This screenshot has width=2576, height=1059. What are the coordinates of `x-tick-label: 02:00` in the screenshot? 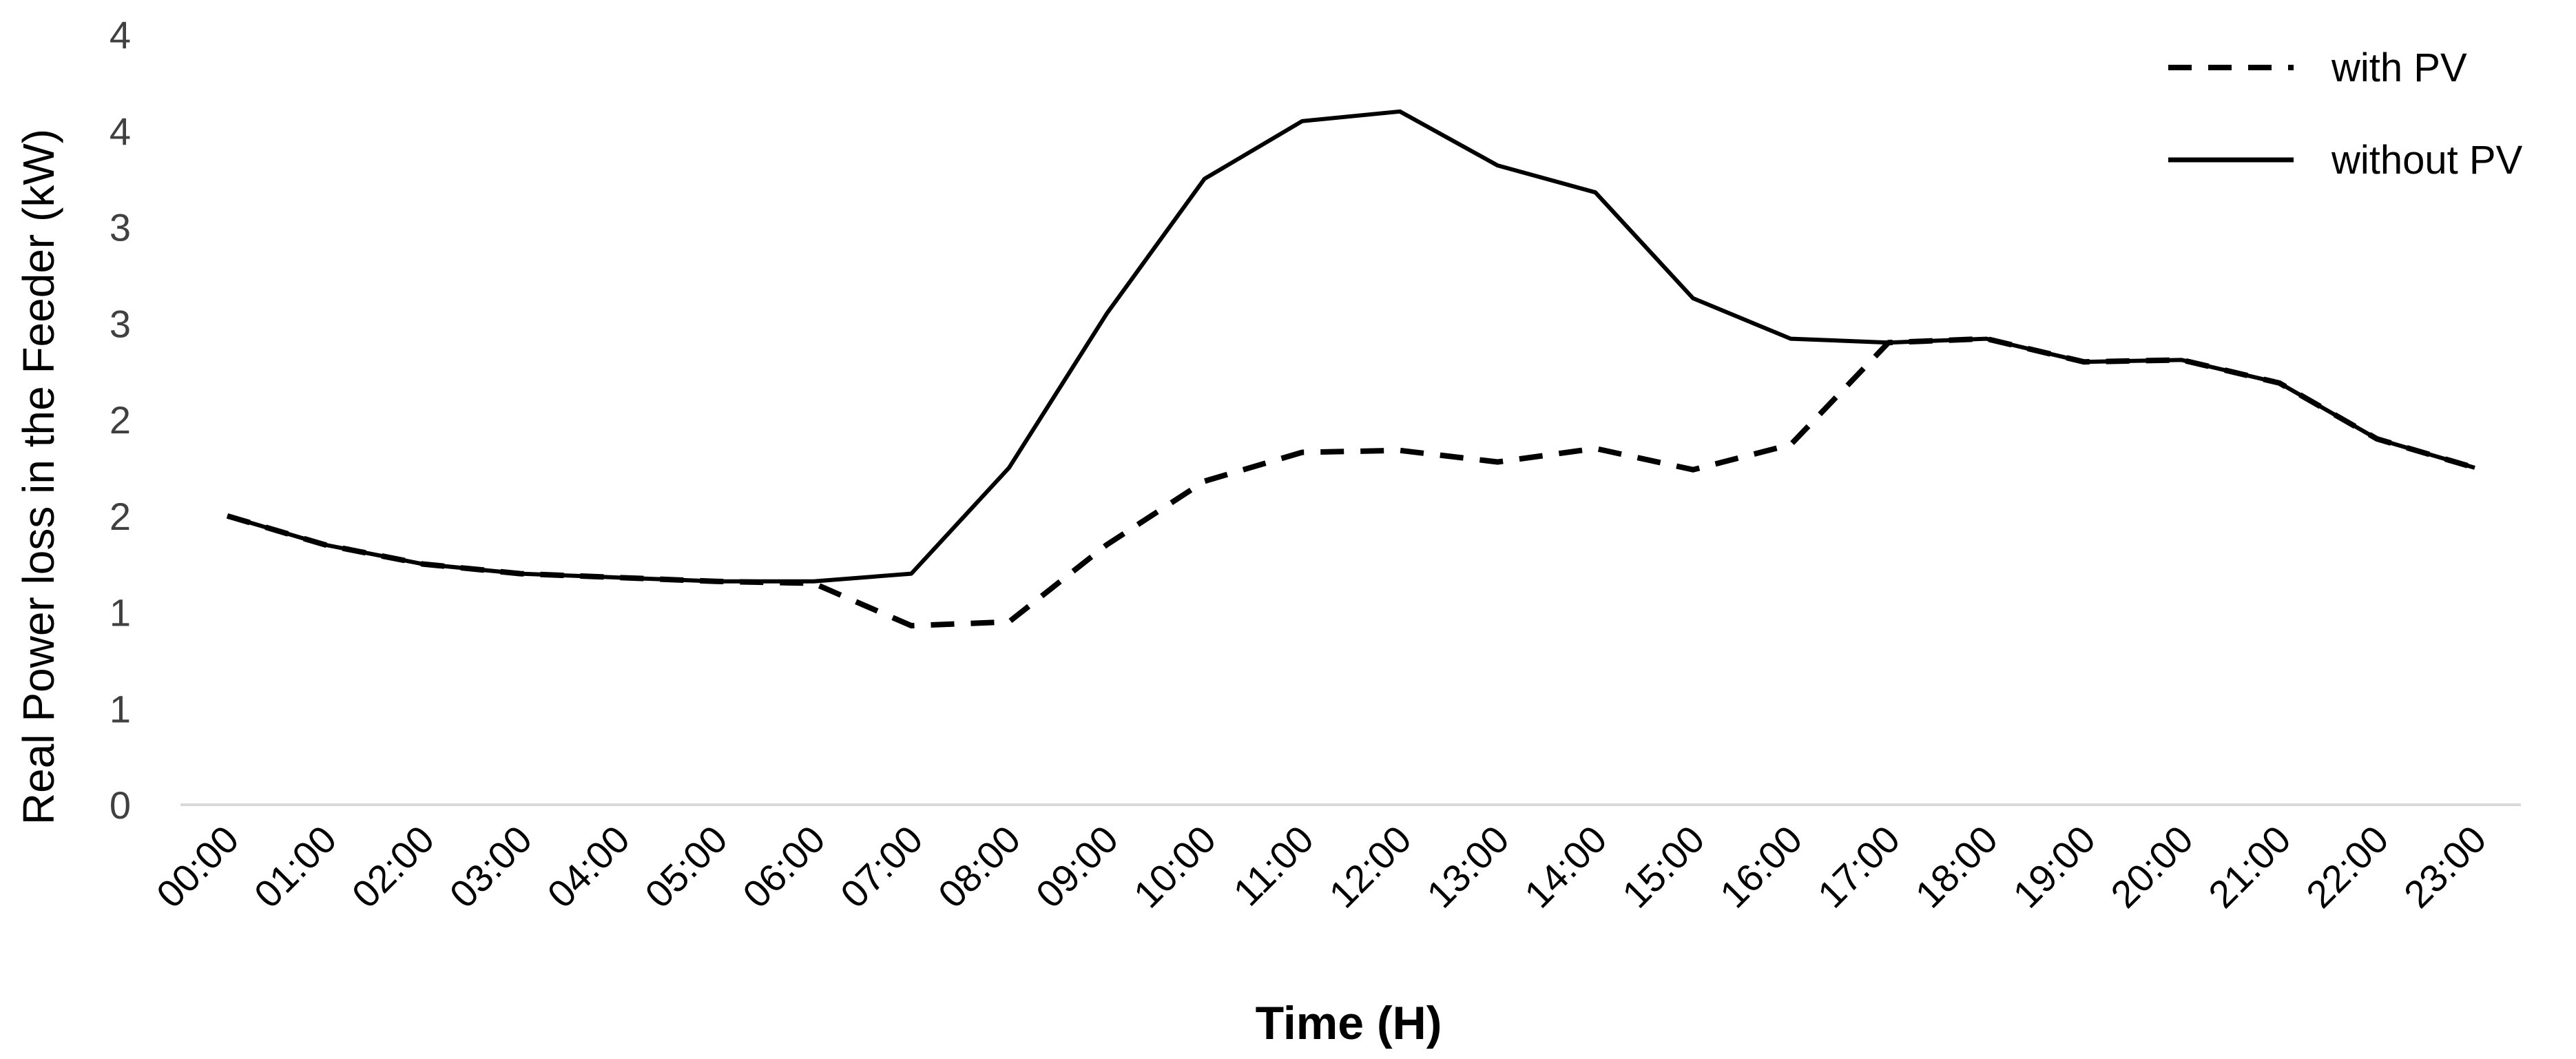 It's located at (393, 866).